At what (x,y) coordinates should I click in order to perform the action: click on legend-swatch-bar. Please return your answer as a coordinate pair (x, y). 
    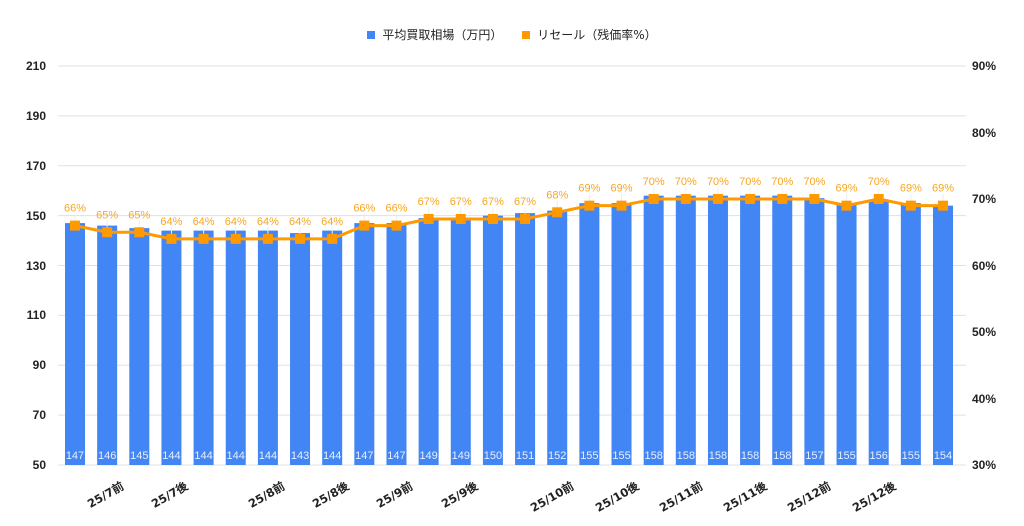
    Looking at the image, I should click on (371, 34).